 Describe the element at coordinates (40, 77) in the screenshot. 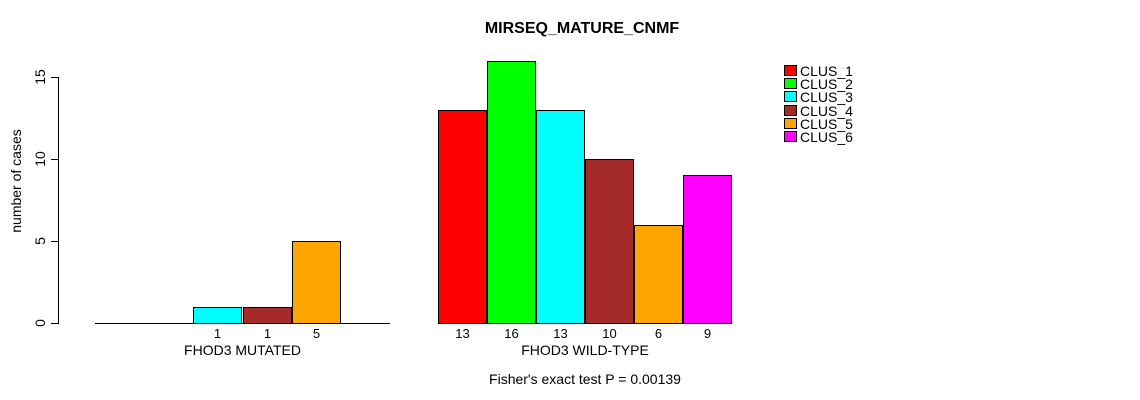

I see `y-tick-label: 15` at that location.